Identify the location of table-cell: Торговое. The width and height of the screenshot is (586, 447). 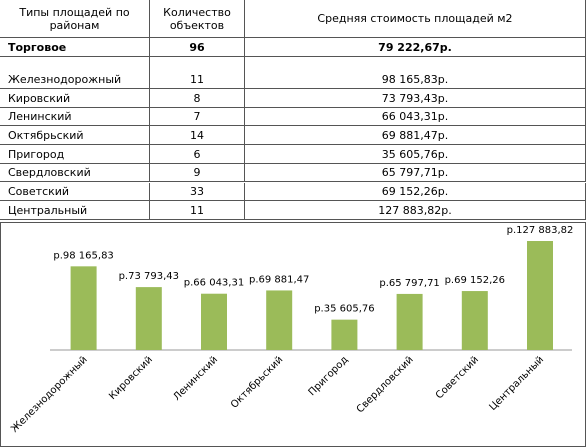
(75, 47).